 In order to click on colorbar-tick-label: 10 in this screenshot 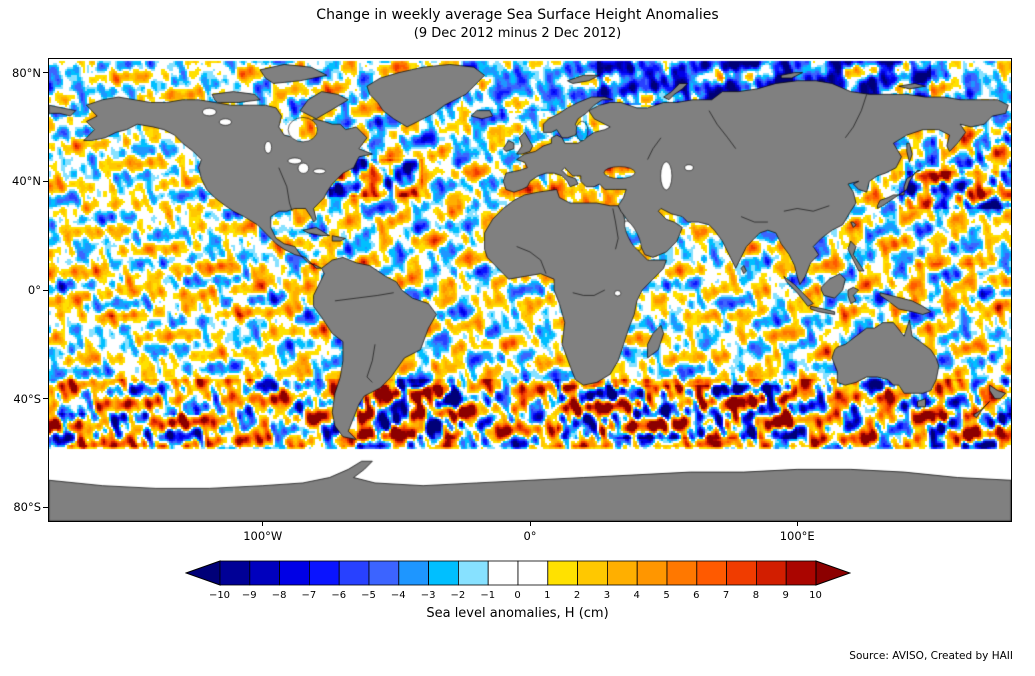, I will do `click(815, 595)`.